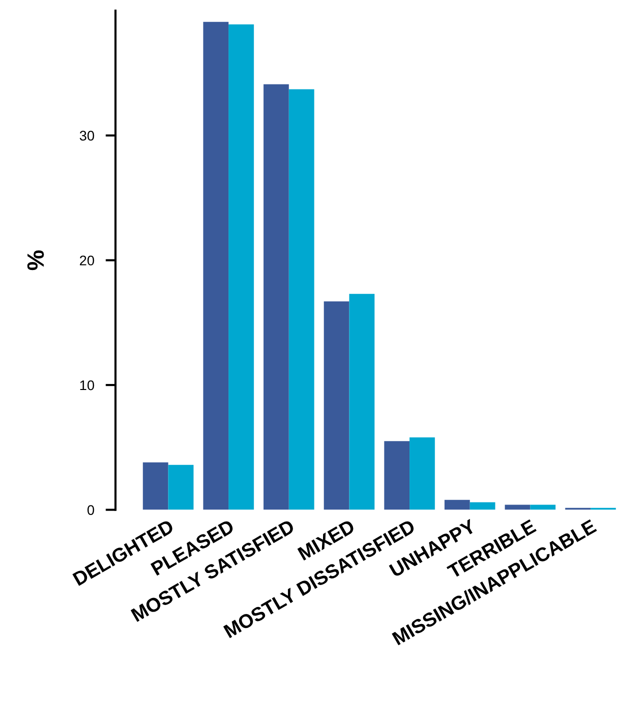 This screenshot has width=643, height=713. What do you see at coordinates (35, 260) in the screenshot?
I see `y-axis-title: %` at bounding box center [35, 260].